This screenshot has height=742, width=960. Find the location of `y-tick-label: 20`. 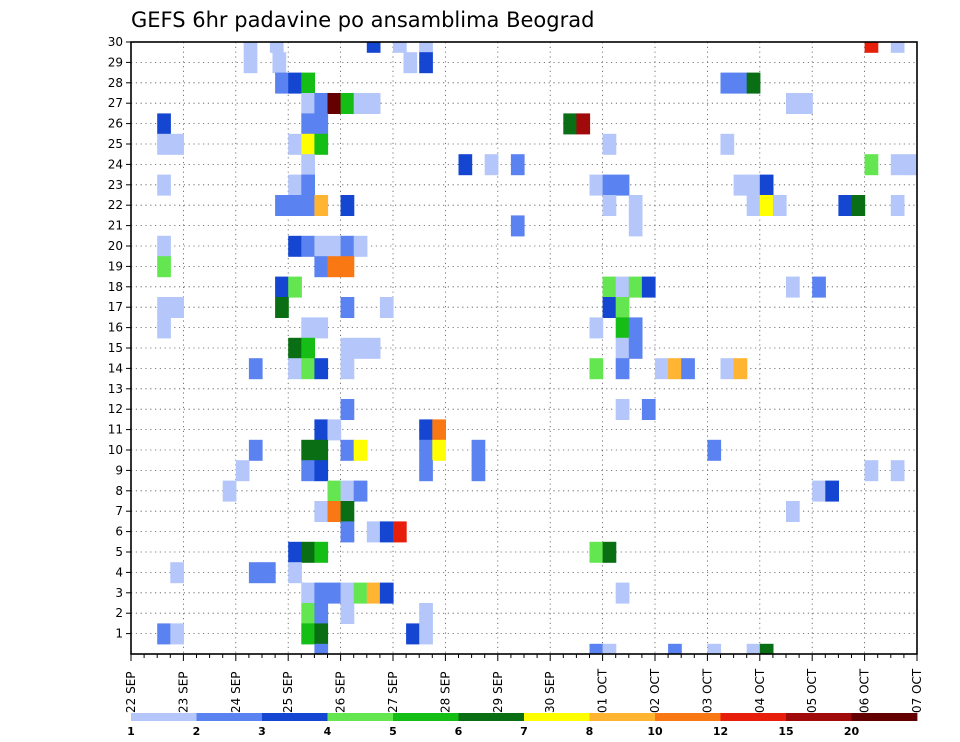

y-tick-label: 20 is located at coordinates (115, 246).